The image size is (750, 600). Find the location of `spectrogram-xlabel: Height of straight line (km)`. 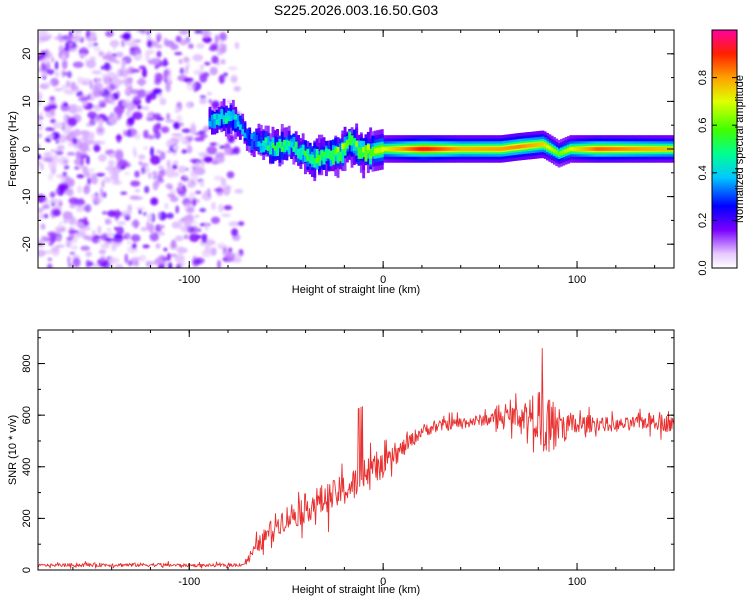

spectrogram-xlabel: Height of straight line (km) is located at coordinates (356, 290).